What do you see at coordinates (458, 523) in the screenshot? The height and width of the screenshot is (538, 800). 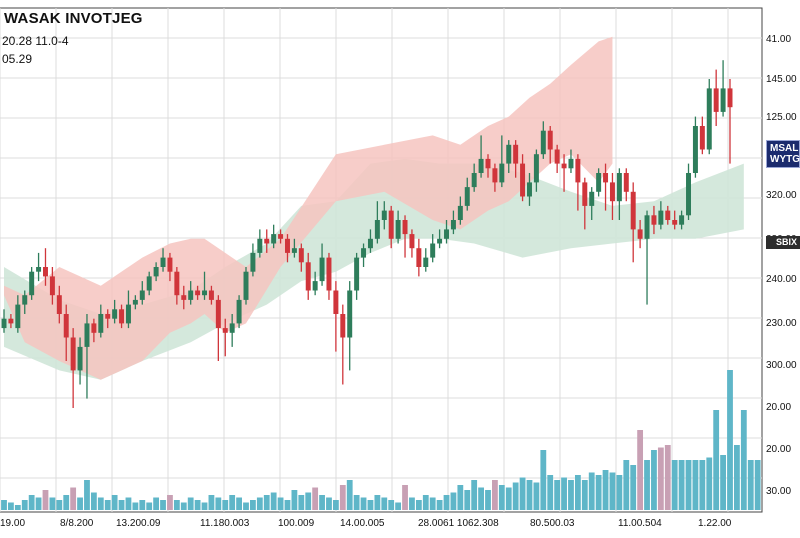 I see `x-axis-tick-label: 28.0061 1062.308` at bounding box center [458, 523].